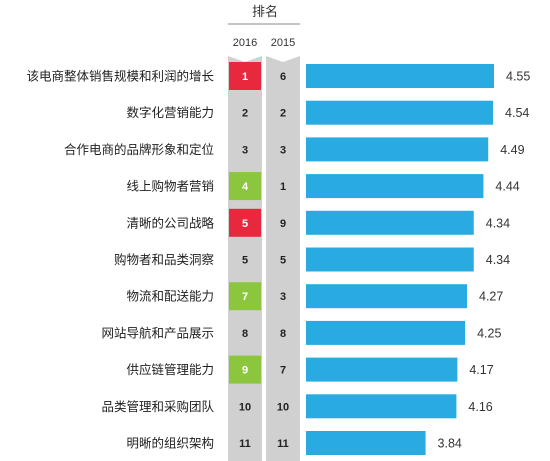  I want to click on rank-2015-value: 7, so click(283, 371).